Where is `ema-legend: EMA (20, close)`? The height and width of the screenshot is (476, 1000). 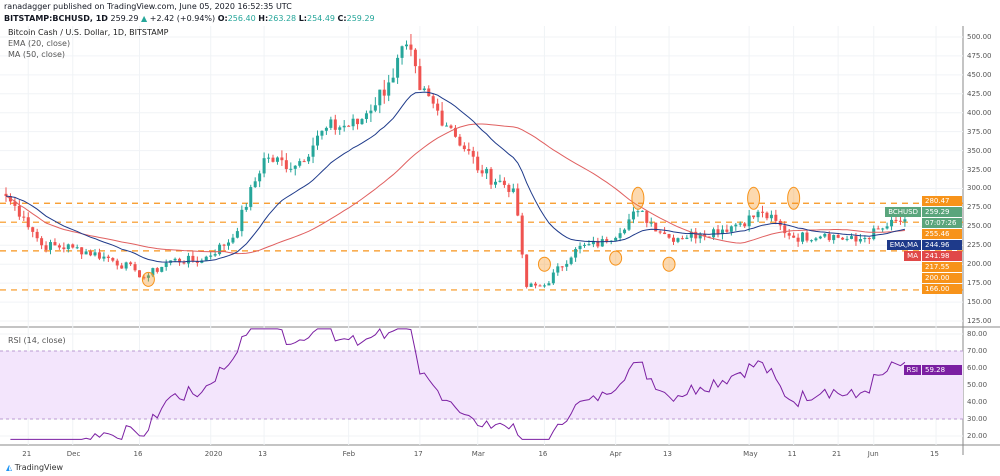 ema-legend: EMA (20, close) is located at coordinates (39, 43).